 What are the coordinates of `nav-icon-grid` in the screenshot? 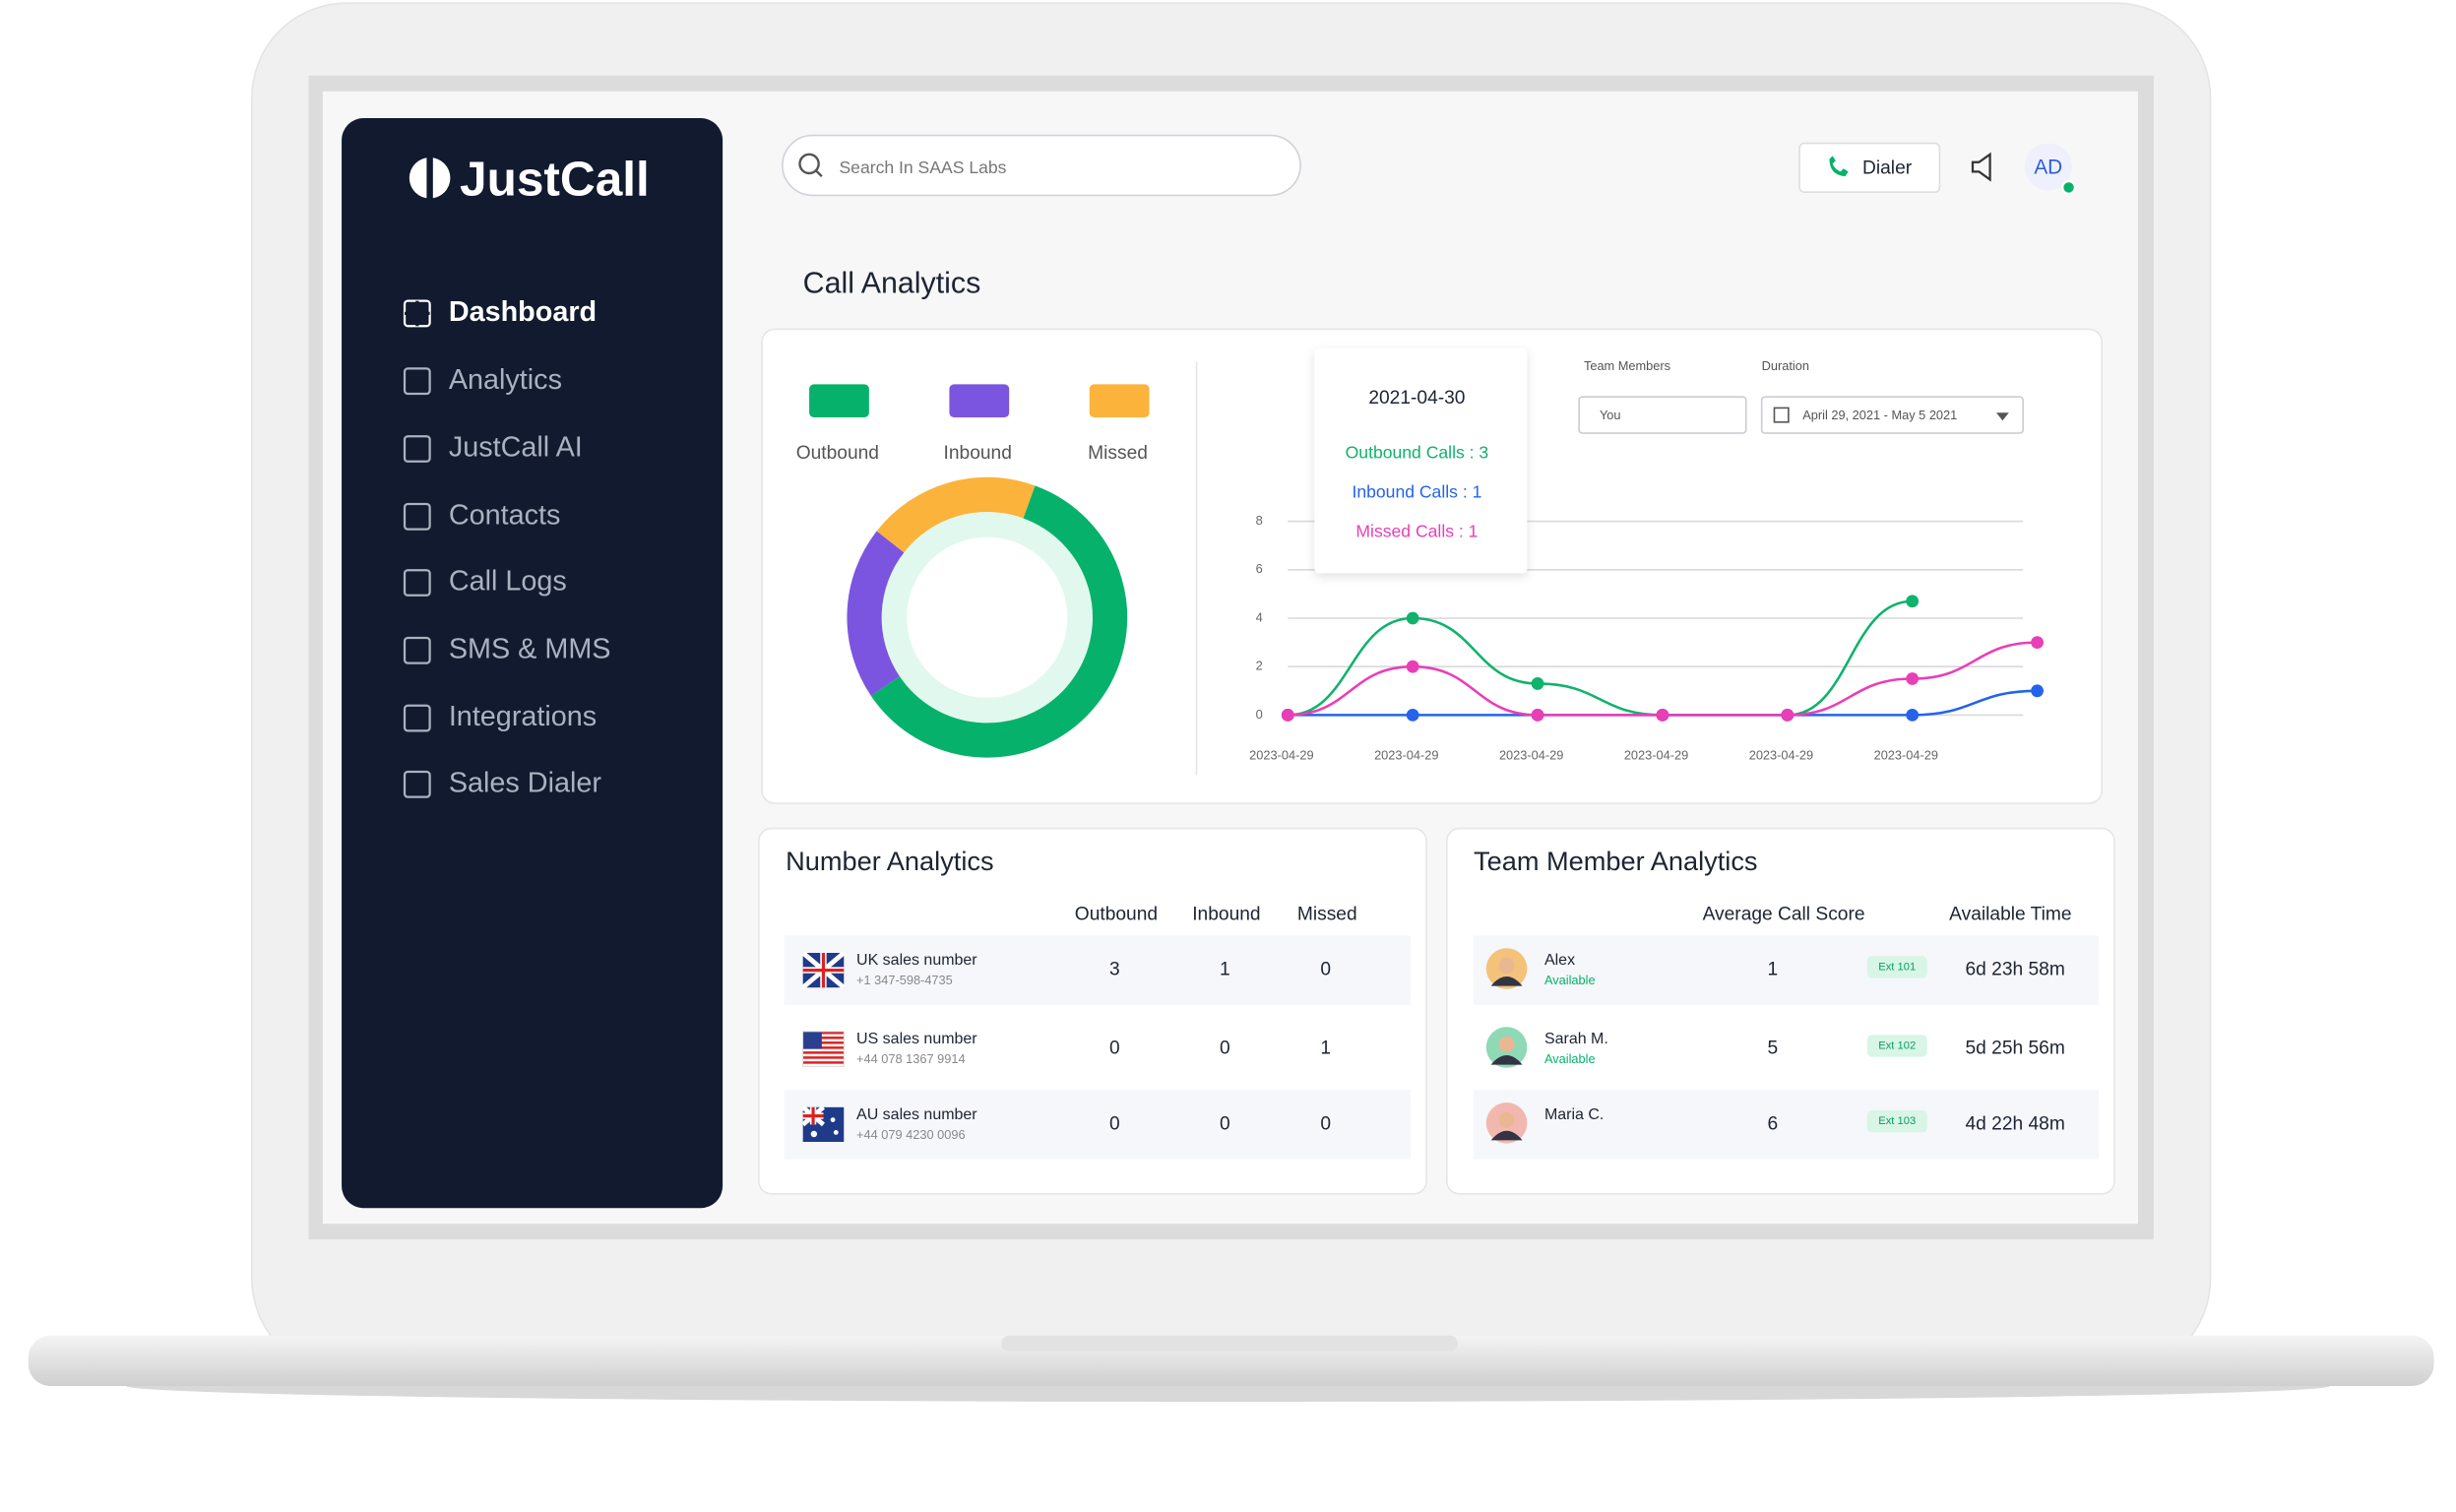 It's located at (417, 313).